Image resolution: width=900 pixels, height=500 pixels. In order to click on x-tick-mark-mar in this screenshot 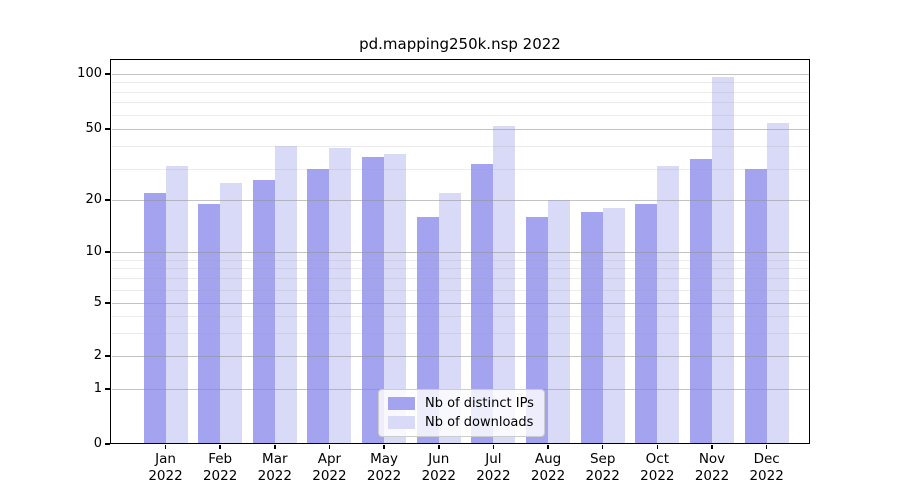, I will do `click(275, 446)`.